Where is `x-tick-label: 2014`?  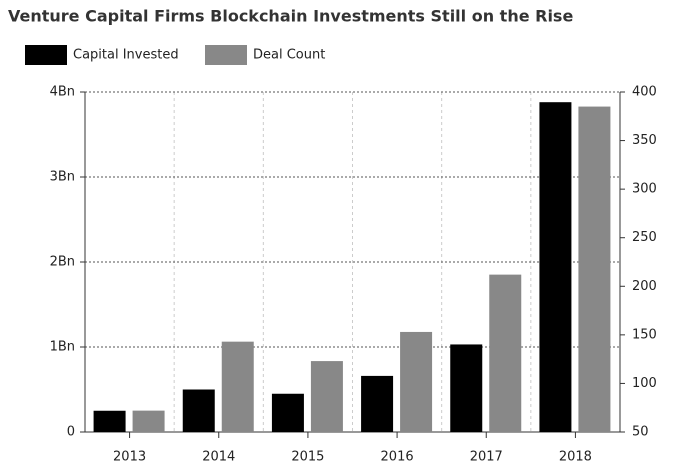 x-tick-label: 2014 is located at coordinates (218, 457).